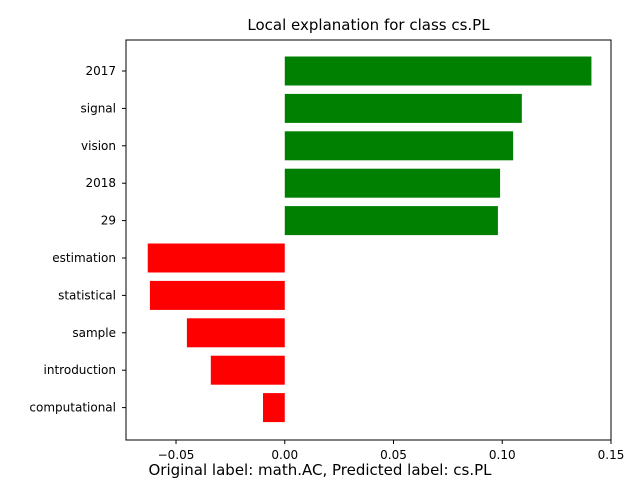 Image resolution: width=640 pixels, height=480 pixels. Describe the element at coordinates (611, 455) in the screenshot. I see `x-tick-label: 0.15` at that location.